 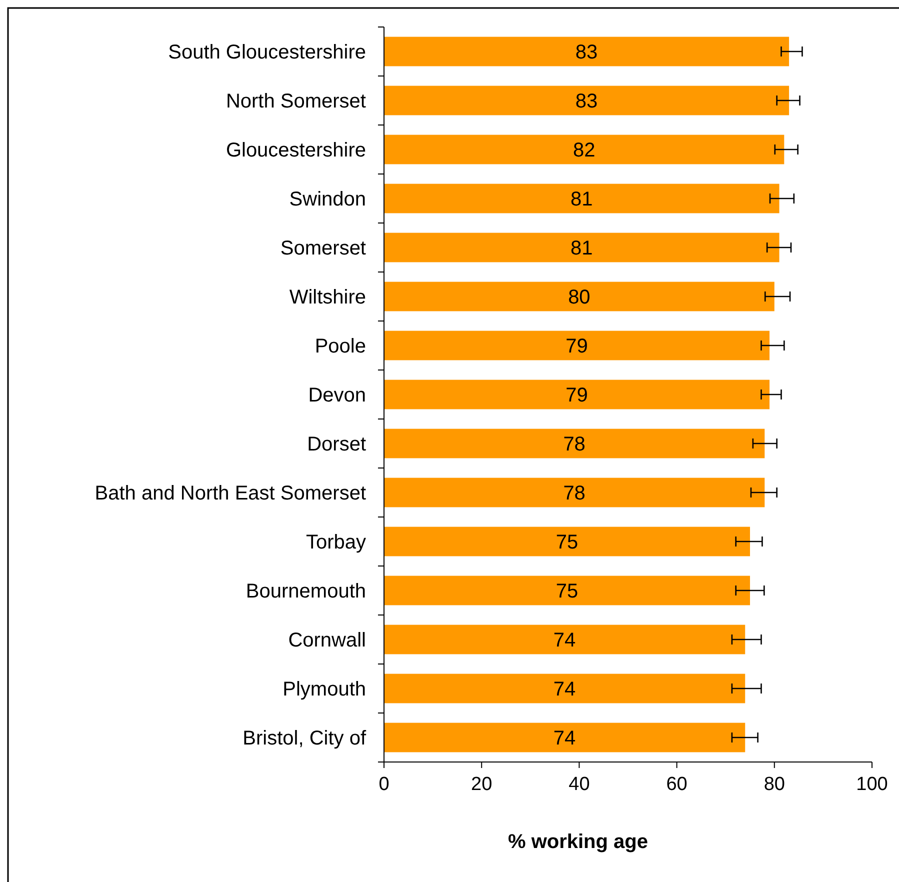 I want to click on y-tick-label: Somerset, so click(x=323, y=249).